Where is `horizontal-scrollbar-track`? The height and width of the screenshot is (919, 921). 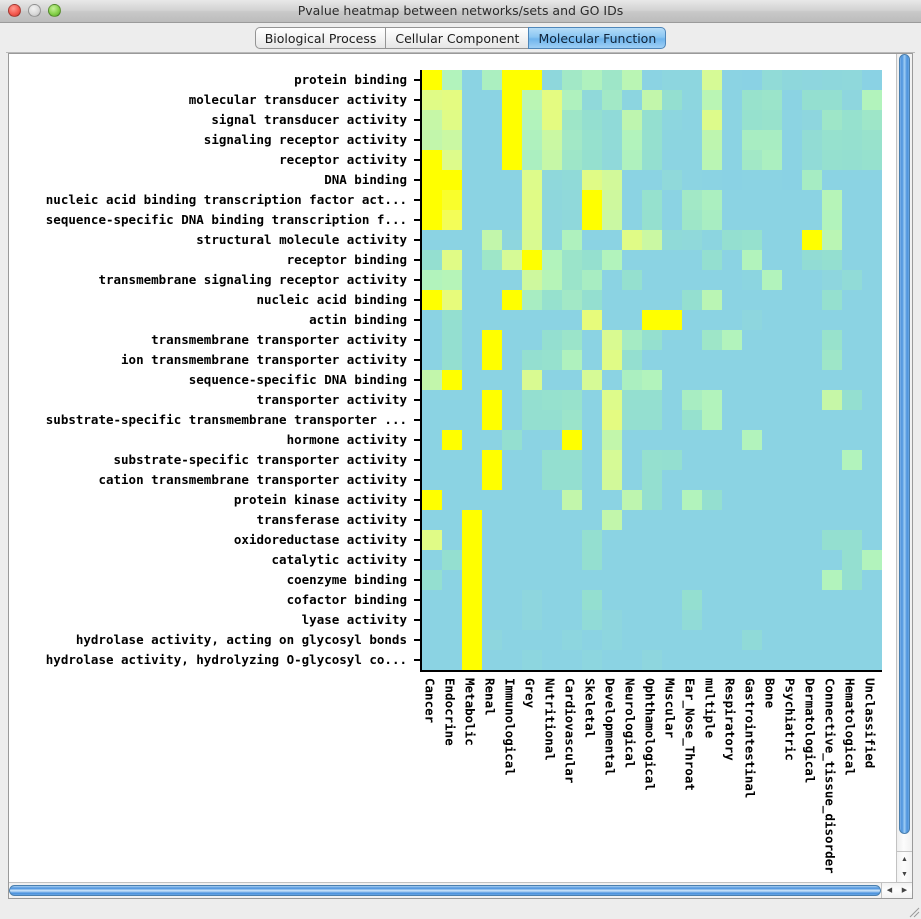 horizontal-scrollbar-track is located at coordinates (445, 890).